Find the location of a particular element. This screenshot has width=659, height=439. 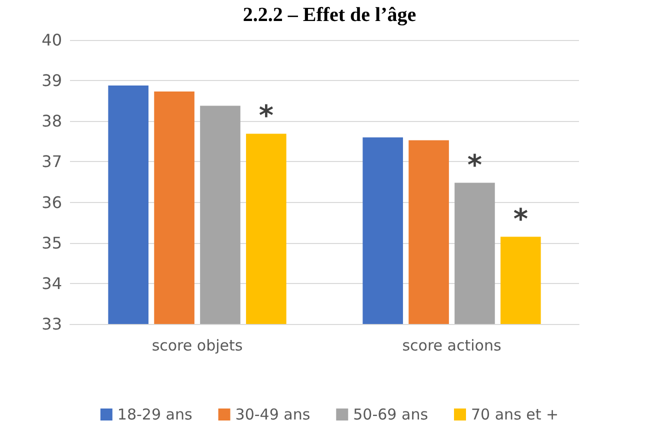

y-tick-label: 37 is located at coordinates (52, 162).